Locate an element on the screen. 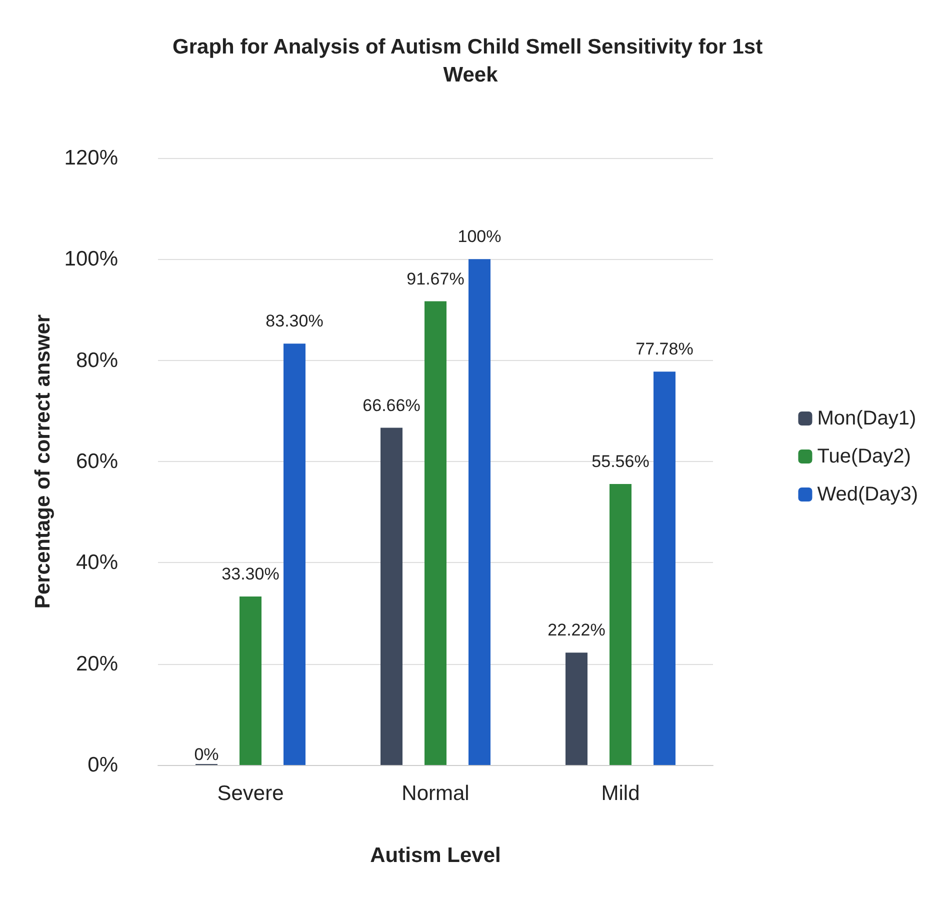  x-axis-title: Autism Level is located at coordinates (435, 855).